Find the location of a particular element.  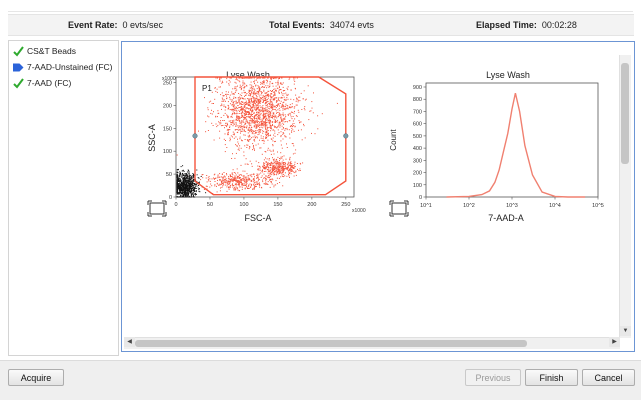

tube-item-7aad-unstained: 7-AAD-Unstained (FC) is located at coordinates (63, 67).